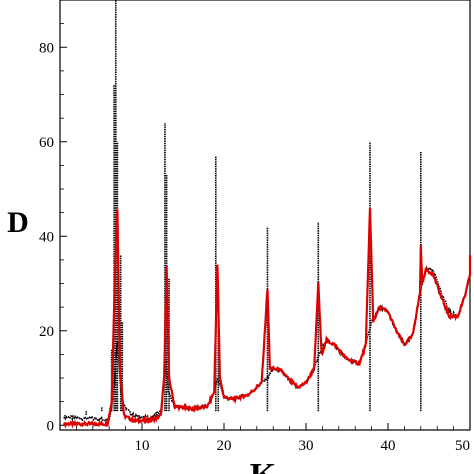 This screenshot has height=474, width=474. Describe the element at coordinates (224, 446) in the screenshot. I see `x-tick-label: 20` at that location.